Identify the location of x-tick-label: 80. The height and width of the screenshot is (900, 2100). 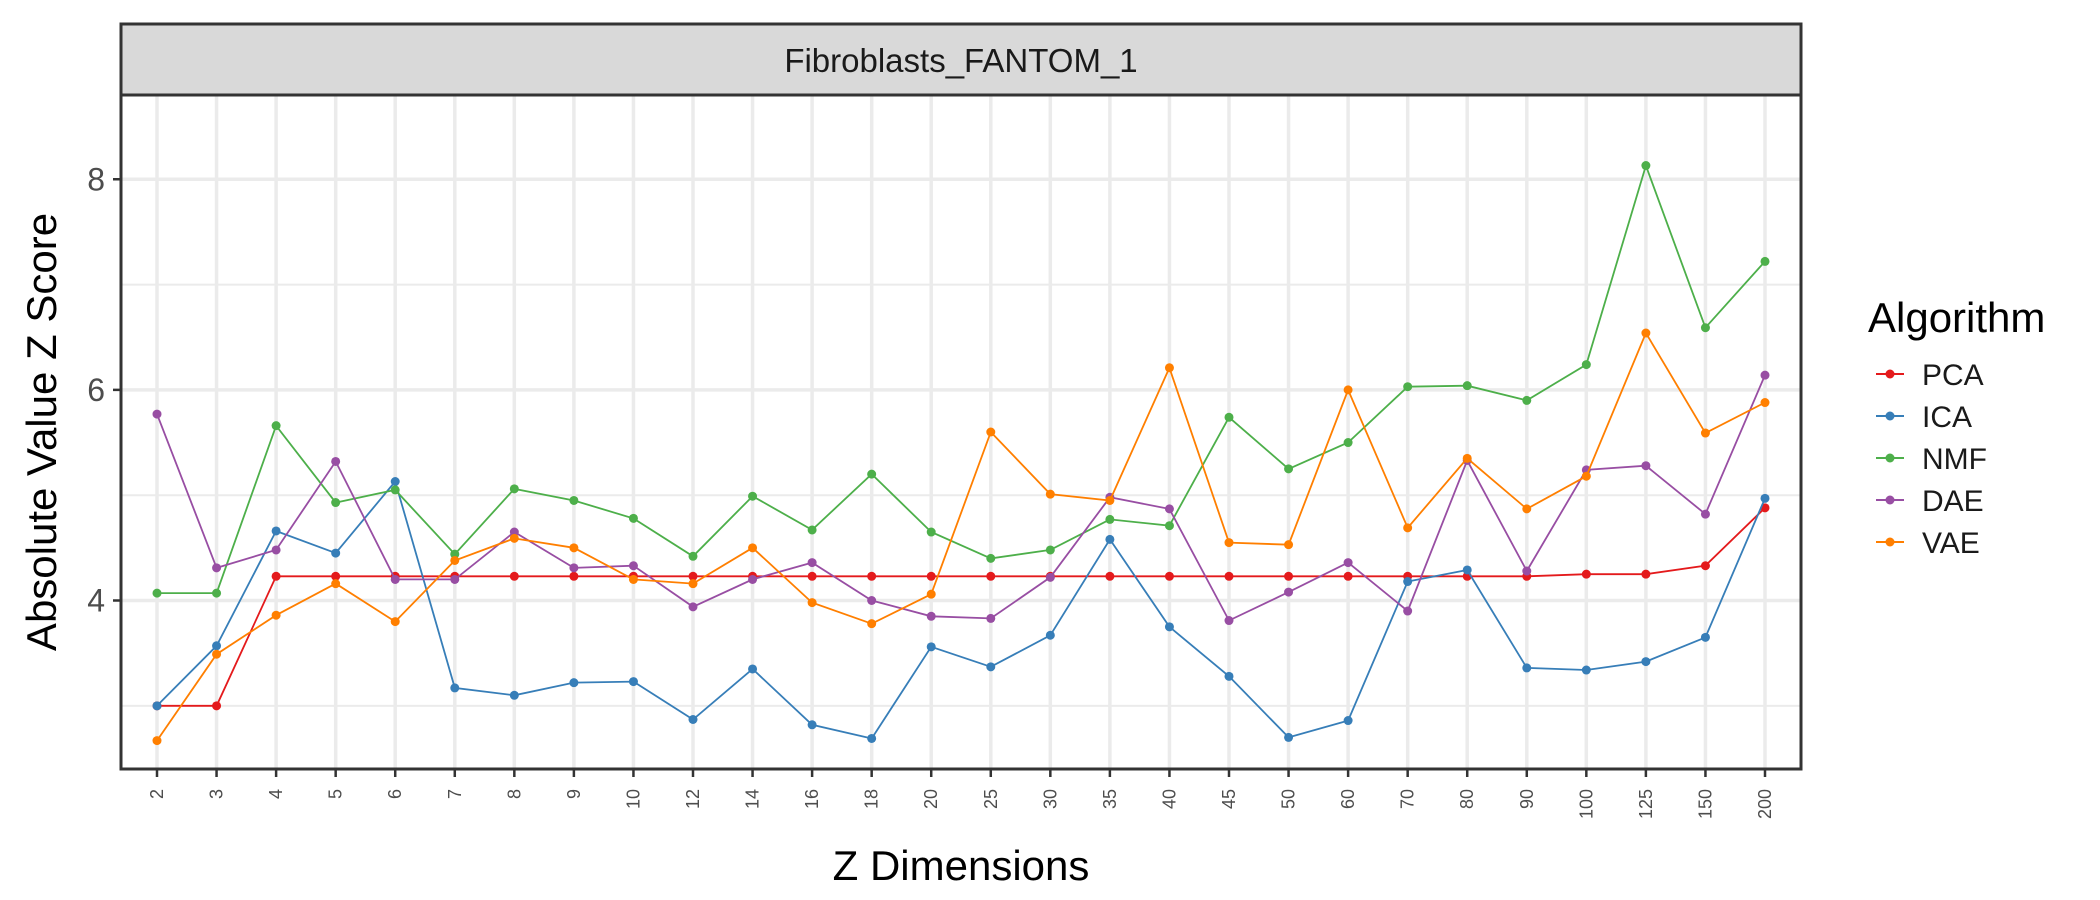
(1467, 799).